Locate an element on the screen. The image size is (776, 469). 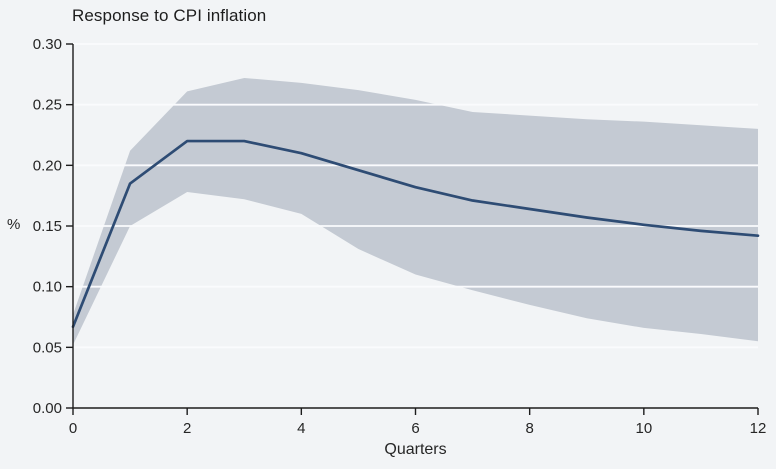
x-tick-label: 12 is located at coordinates (758, 428).